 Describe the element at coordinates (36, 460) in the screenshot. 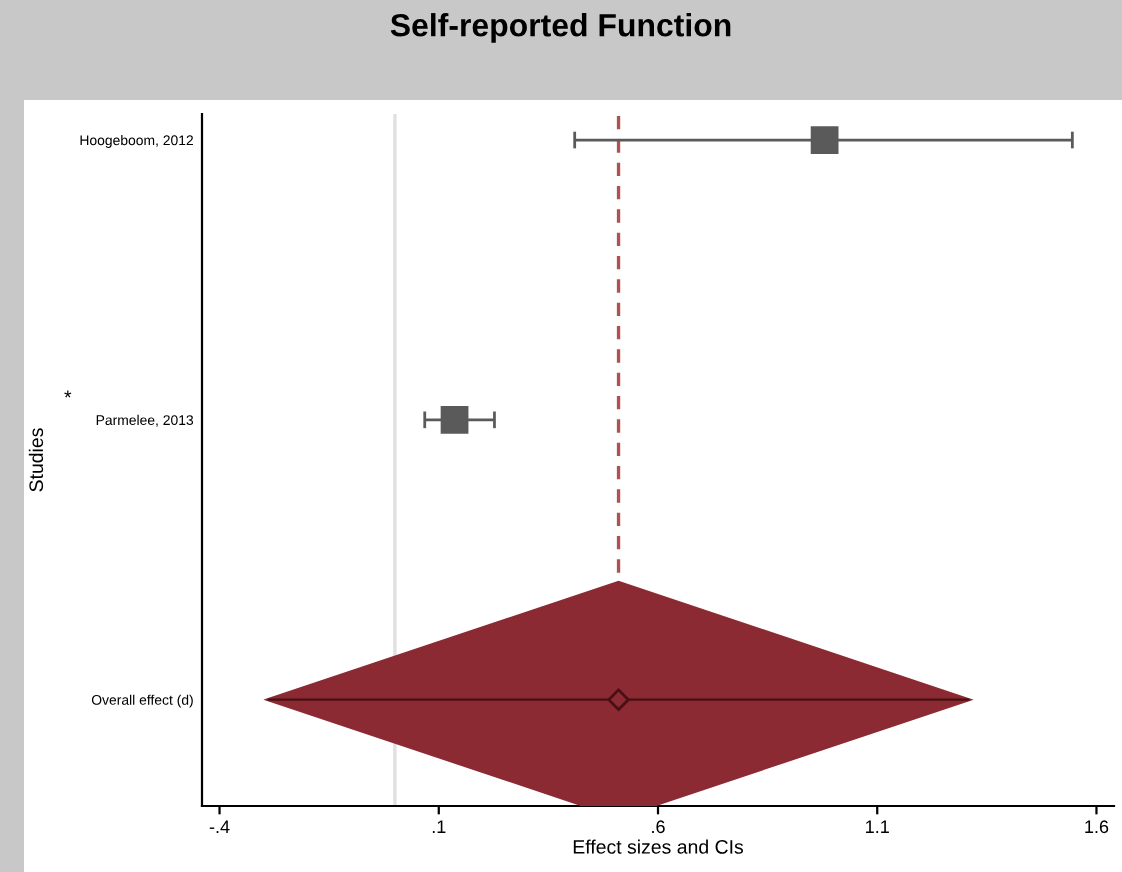

I see `y-axis-title: Studies` at that location.